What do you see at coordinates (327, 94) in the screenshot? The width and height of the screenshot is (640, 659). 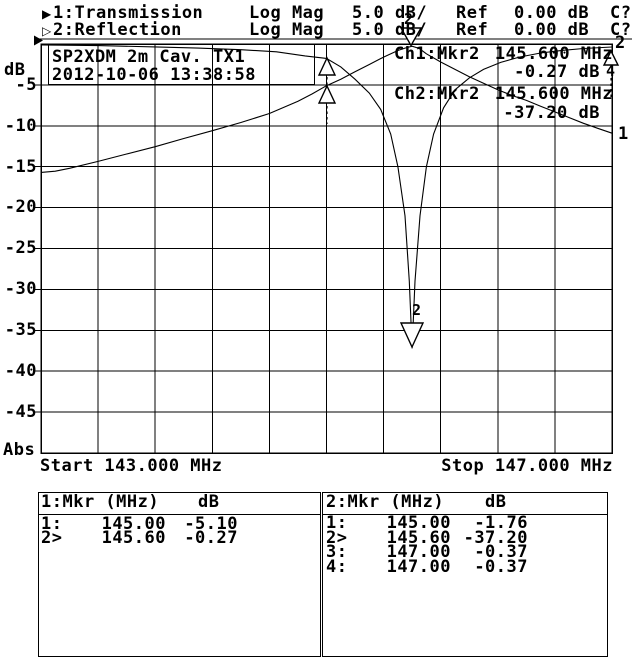 I see `marker1-ch1-triangle` at bounding box center [327, 94].